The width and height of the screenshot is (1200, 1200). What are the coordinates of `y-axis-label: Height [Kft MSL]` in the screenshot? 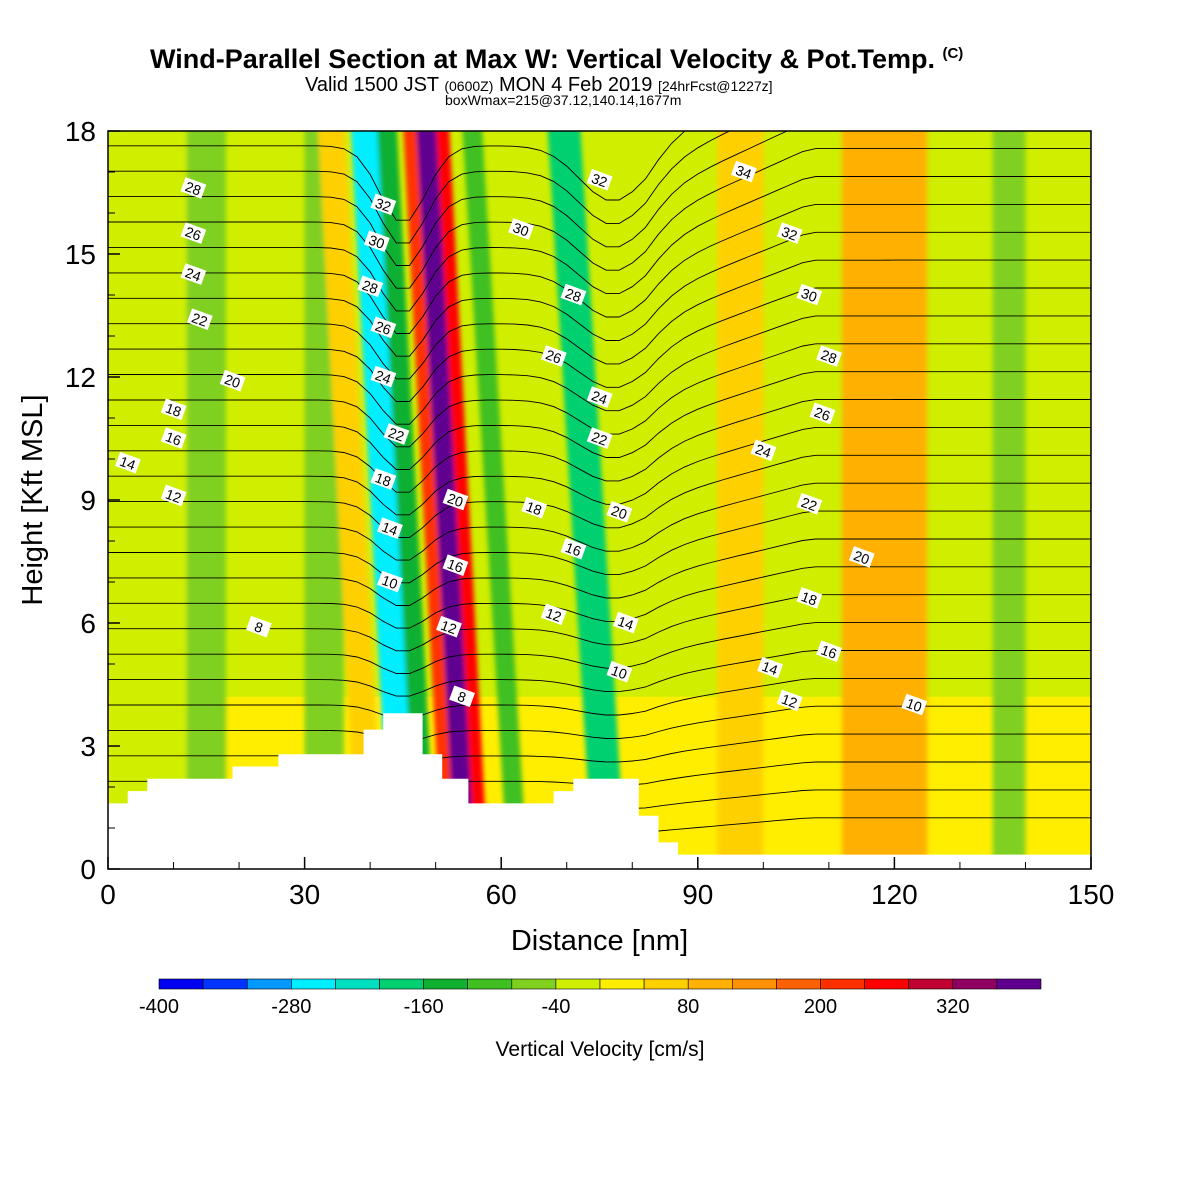 It's located at (33, 499).